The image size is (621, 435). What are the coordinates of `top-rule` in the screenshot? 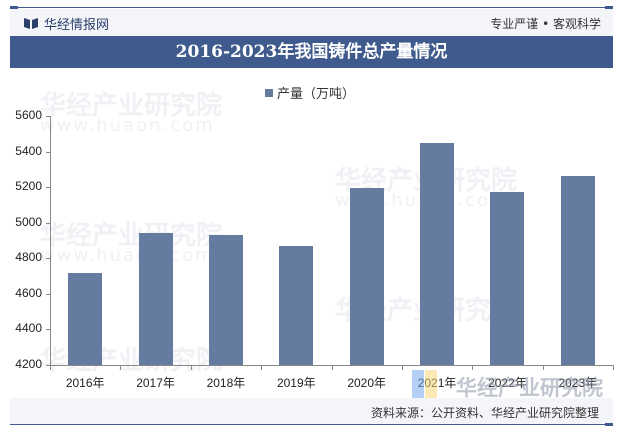 It's located at (311, 7).